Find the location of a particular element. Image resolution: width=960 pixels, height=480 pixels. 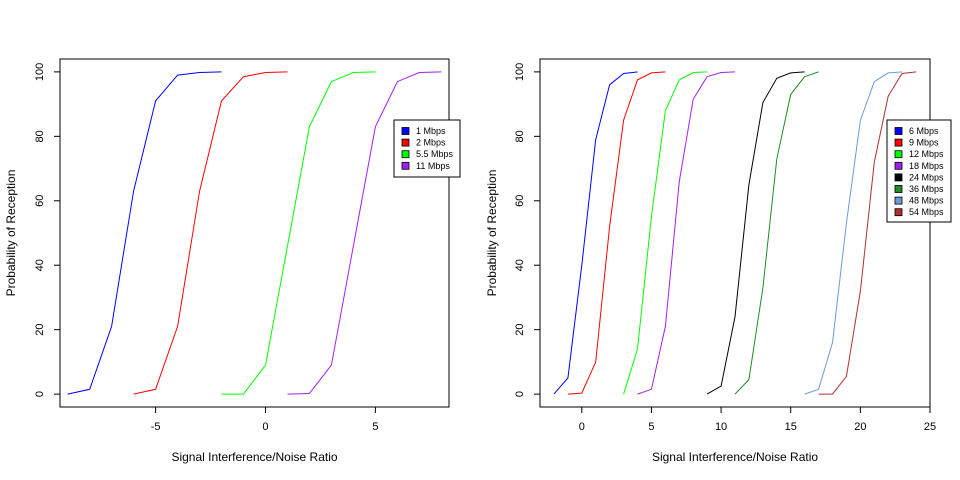

legend-label: 24 Mbps is located at coordinates (926, 177).